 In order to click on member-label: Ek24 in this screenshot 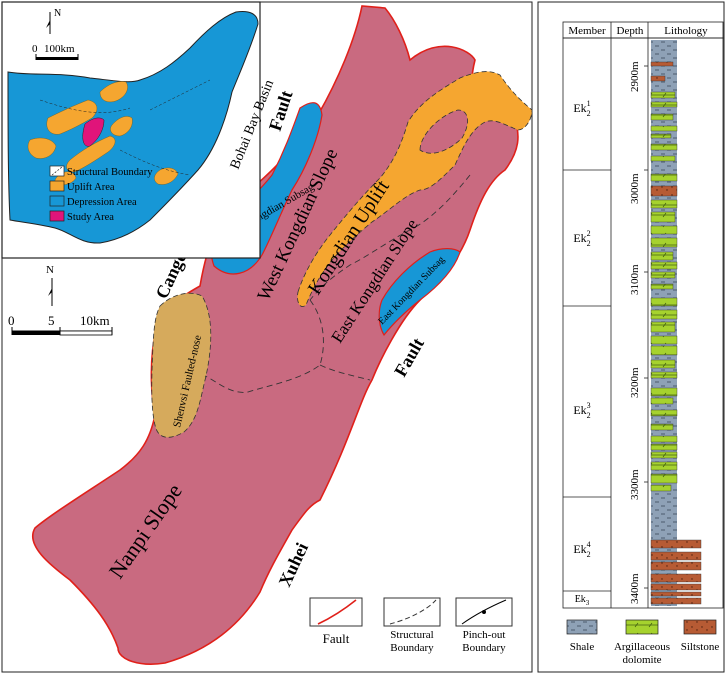, I will do `click(581, 549)`.